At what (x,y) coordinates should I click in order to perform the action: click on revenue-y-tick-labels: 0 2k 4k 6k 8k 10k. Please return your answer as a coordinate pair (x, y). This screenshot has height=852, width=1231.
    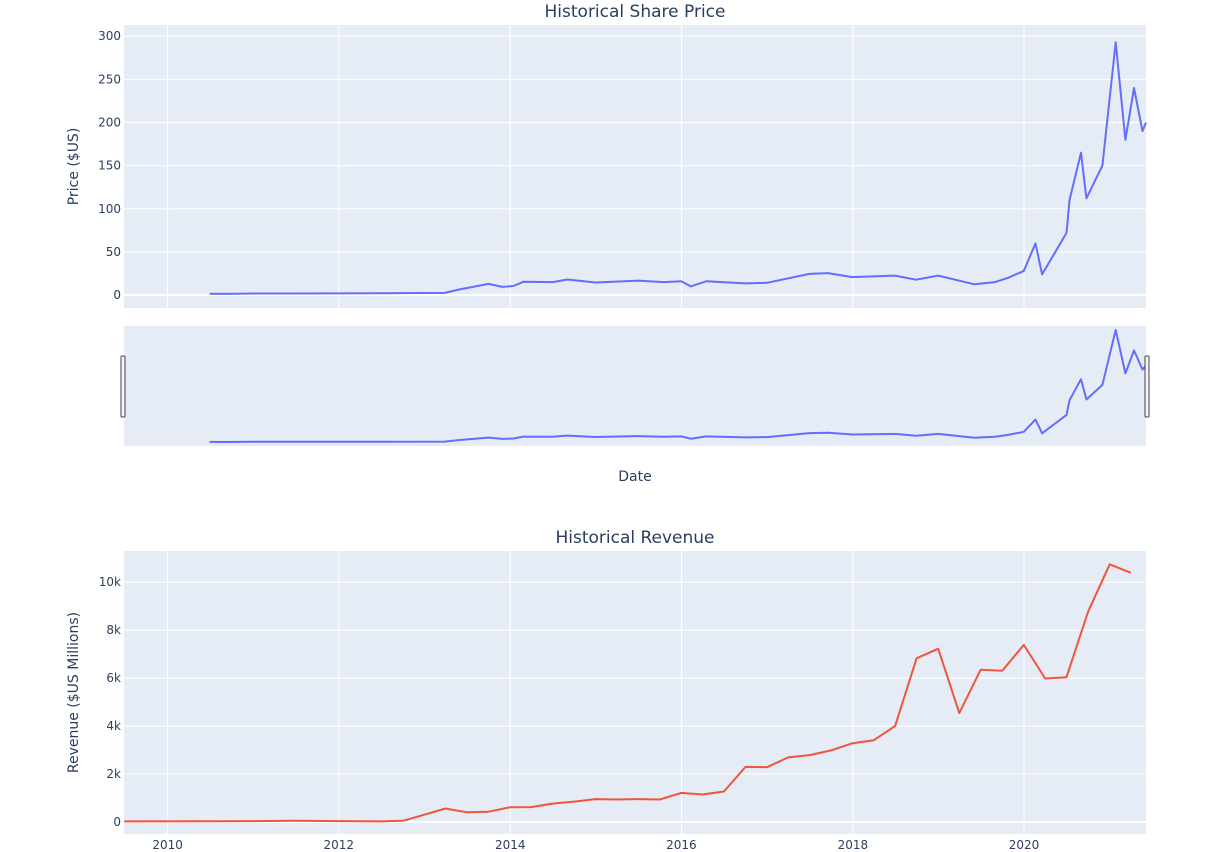
    Looking at the image, I should click on (110, 702).